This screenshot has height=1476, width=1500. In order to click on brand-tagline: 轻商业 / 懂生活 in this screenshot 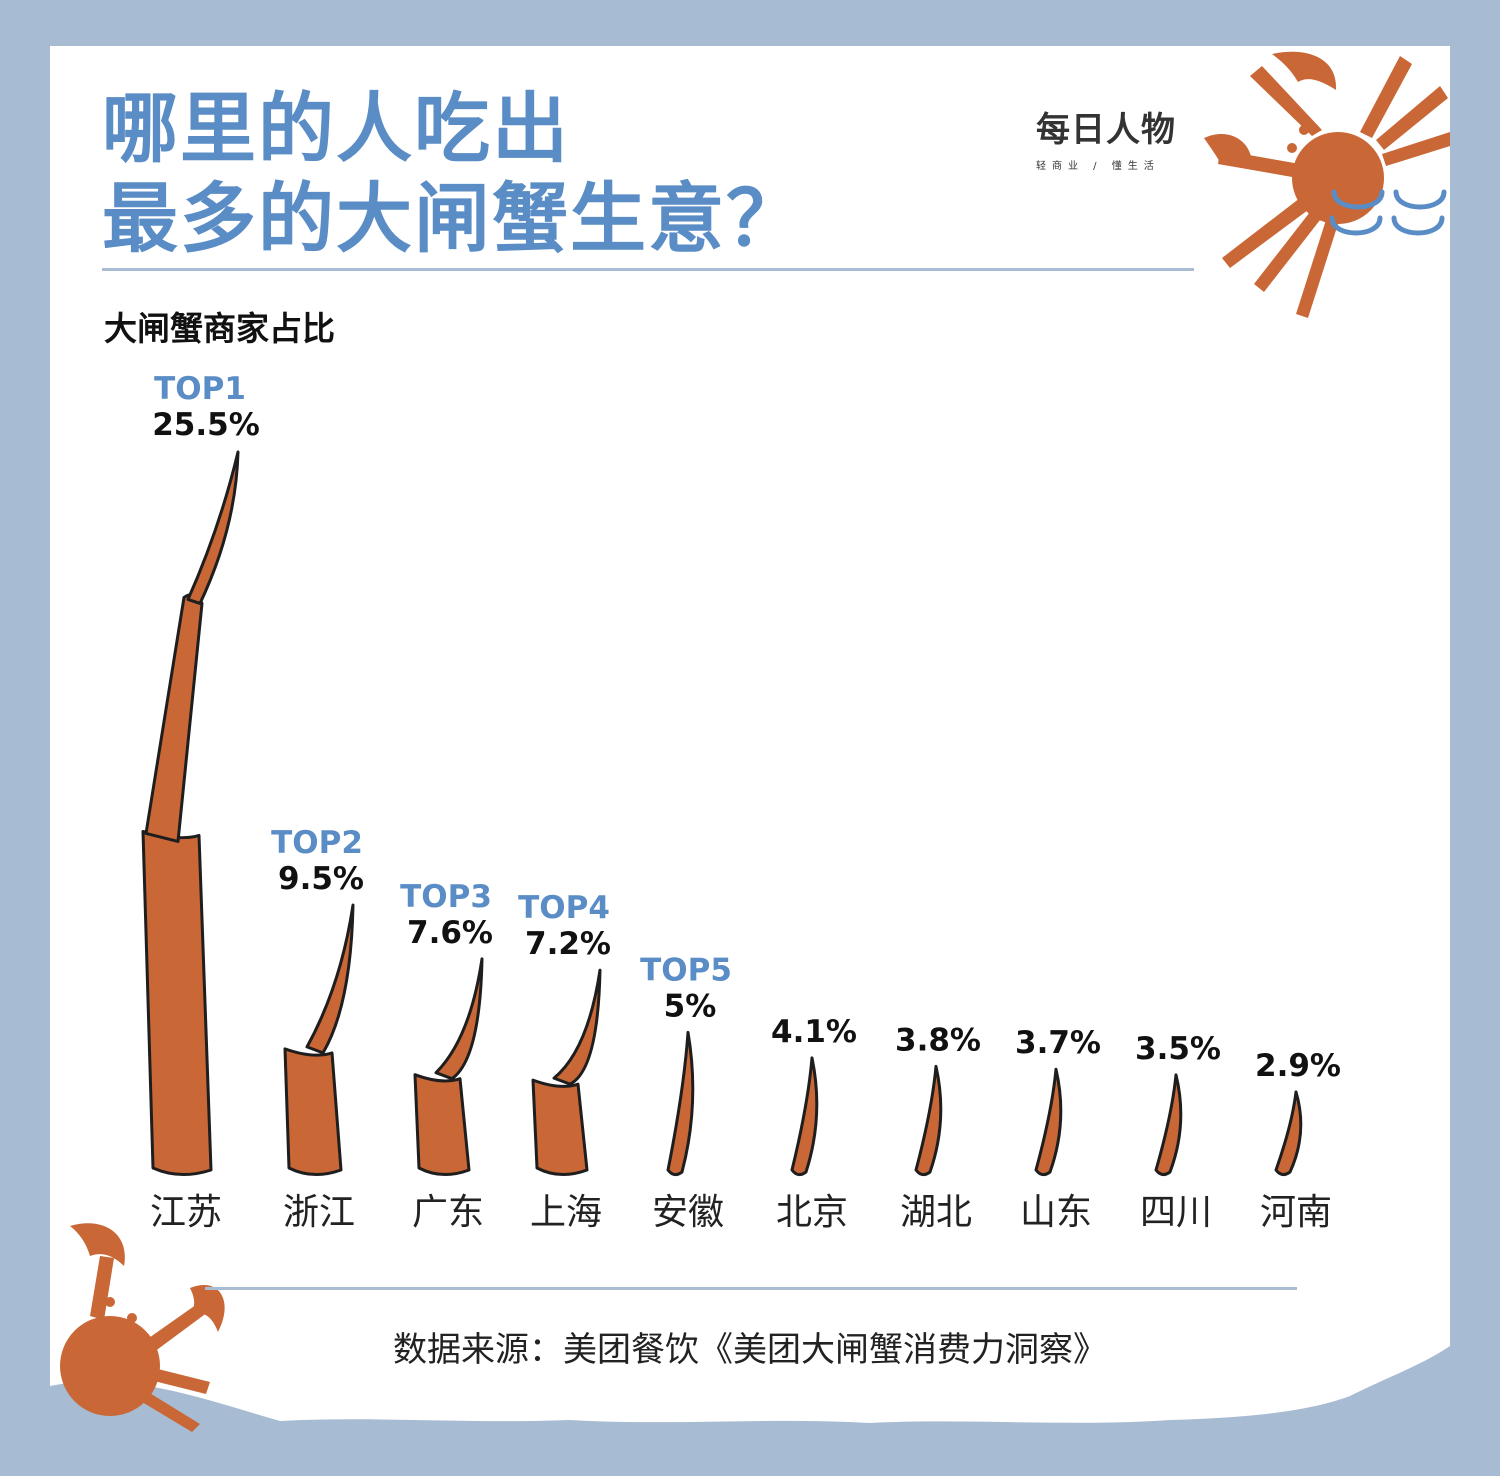, I will do `click(1098, 166)`.